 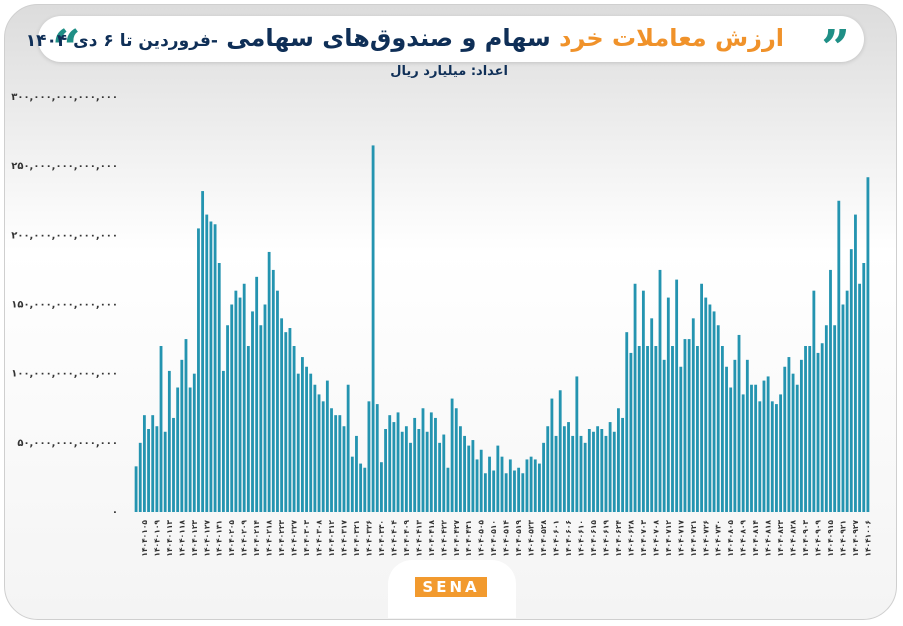 What do you see at coordinates (842, 538) in the screenshot?
I see `x-tick-label: ۱۴۰۴۰۹۲۱` at bounding box center [842, 538].